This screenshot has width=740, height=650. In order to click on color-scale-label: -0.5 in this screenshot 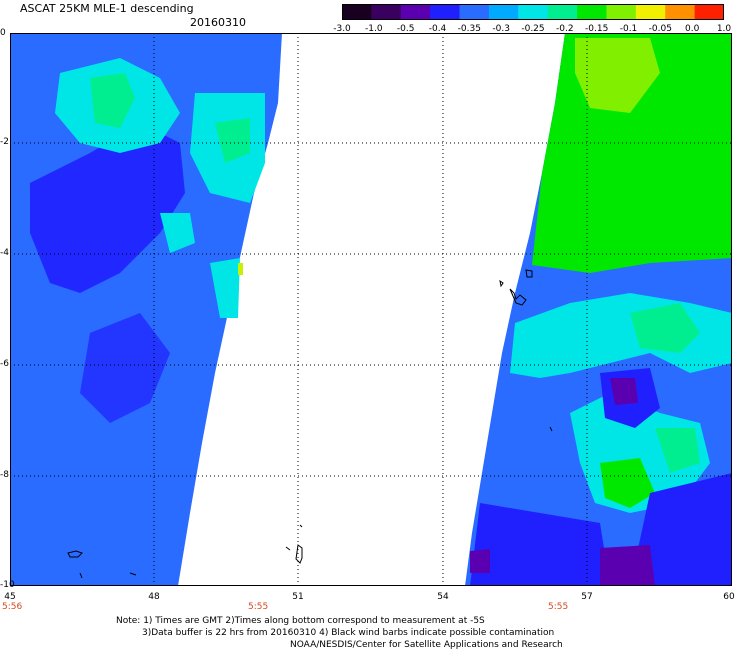, I will do `click(405, 29)`.